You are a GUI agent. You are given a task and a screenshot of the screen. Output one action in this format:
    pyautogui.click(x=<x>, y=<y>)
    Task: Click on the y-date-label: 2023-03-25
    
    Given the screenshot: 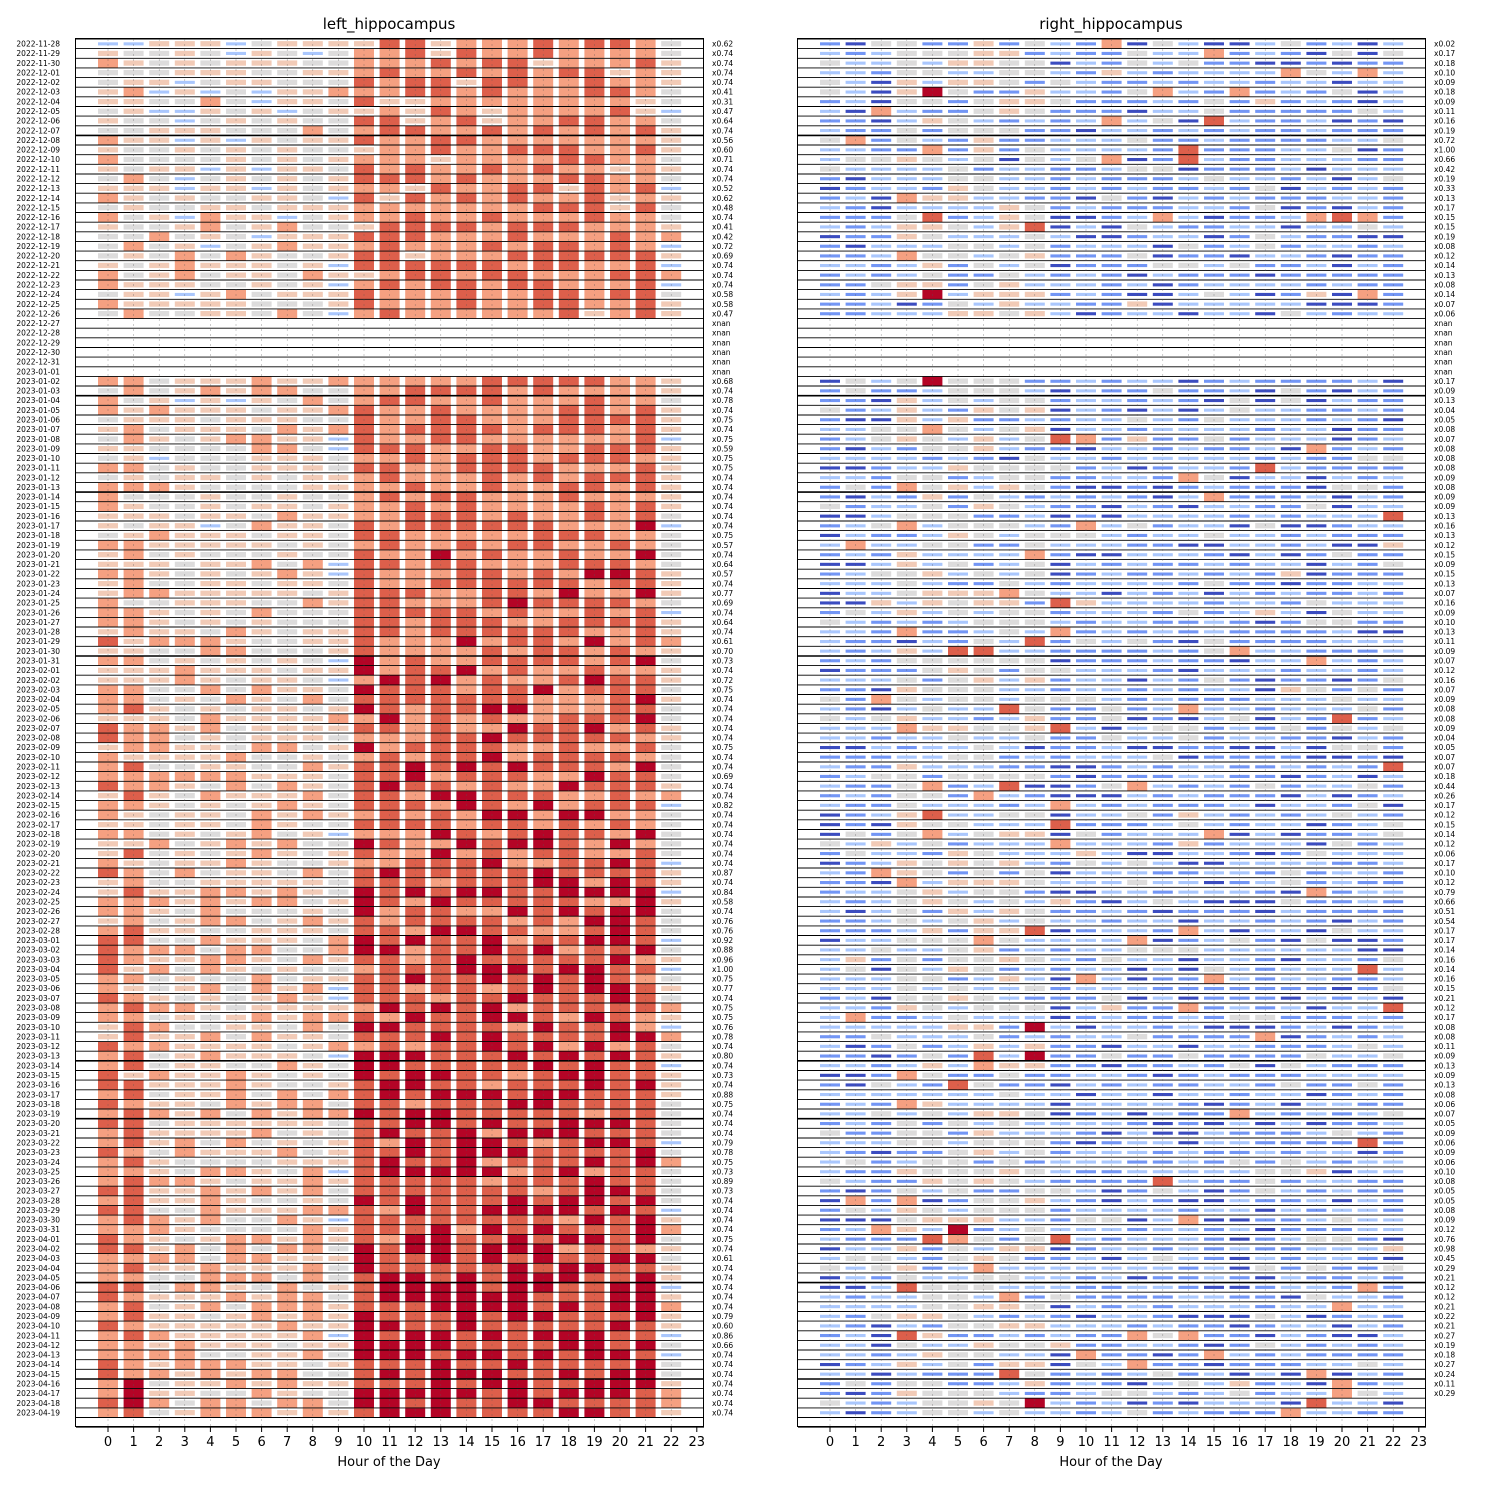 What is the action you would take?
    pyautogui.click(x=38, y=1171)
    